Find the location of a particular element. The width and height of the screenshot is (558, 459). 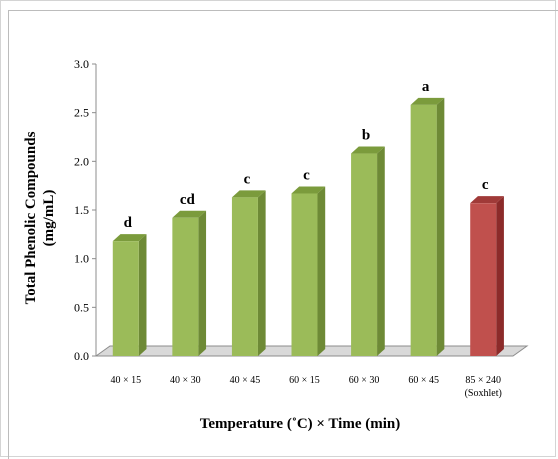

y-tick-label: 1.0 is located at coordinates (81, 259).